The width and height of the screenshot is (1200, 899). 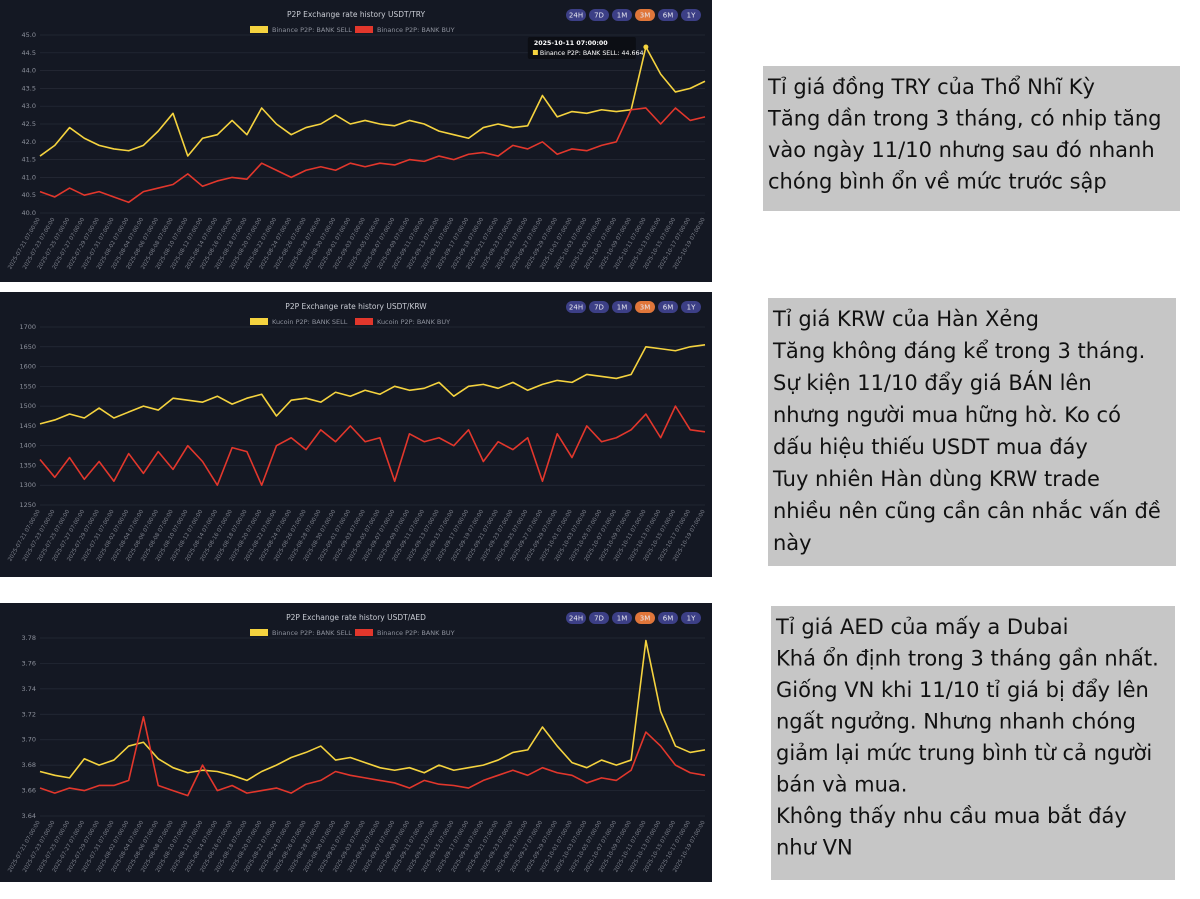 What do you see at coordinates (364, 632) in the screenshot?
I see `legend-swatch` at bounding box center [364, 632].